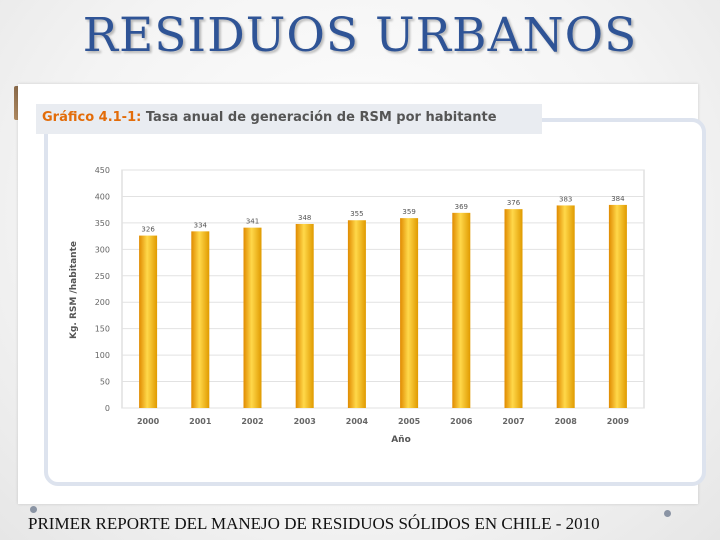 This screenshot has height=540, width=720. Describe the element at coordinates (92, 117) in the screenshot. I see `figure-label: Gráfico 4.1-1:` at that location.